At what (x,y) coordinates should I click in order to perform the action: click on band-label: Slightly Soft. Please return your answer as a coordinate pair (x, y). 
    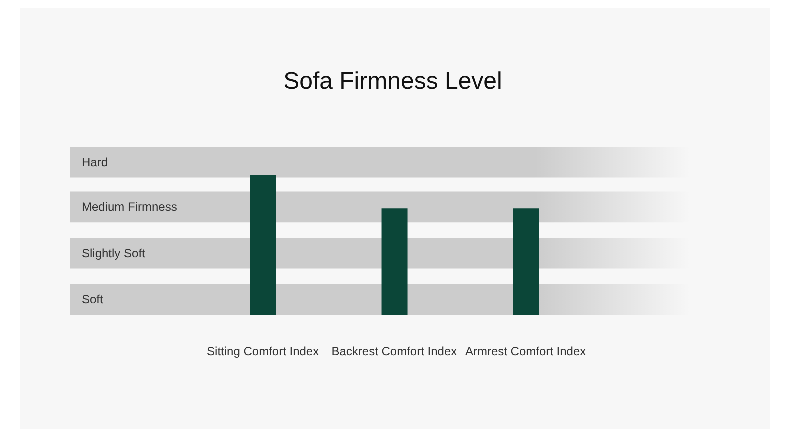
    Looking at the image, I should click on (114, 253).